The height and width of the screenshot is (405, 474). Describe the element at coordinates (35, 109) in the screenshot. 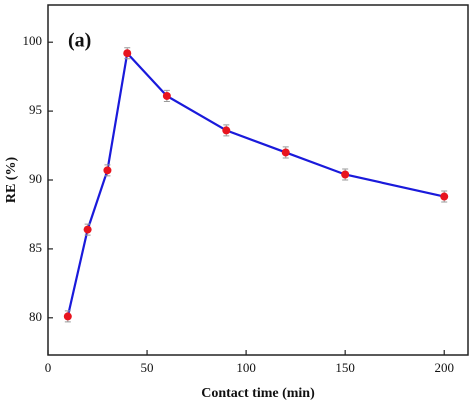

I see `y-tick-label: 95` at that location.